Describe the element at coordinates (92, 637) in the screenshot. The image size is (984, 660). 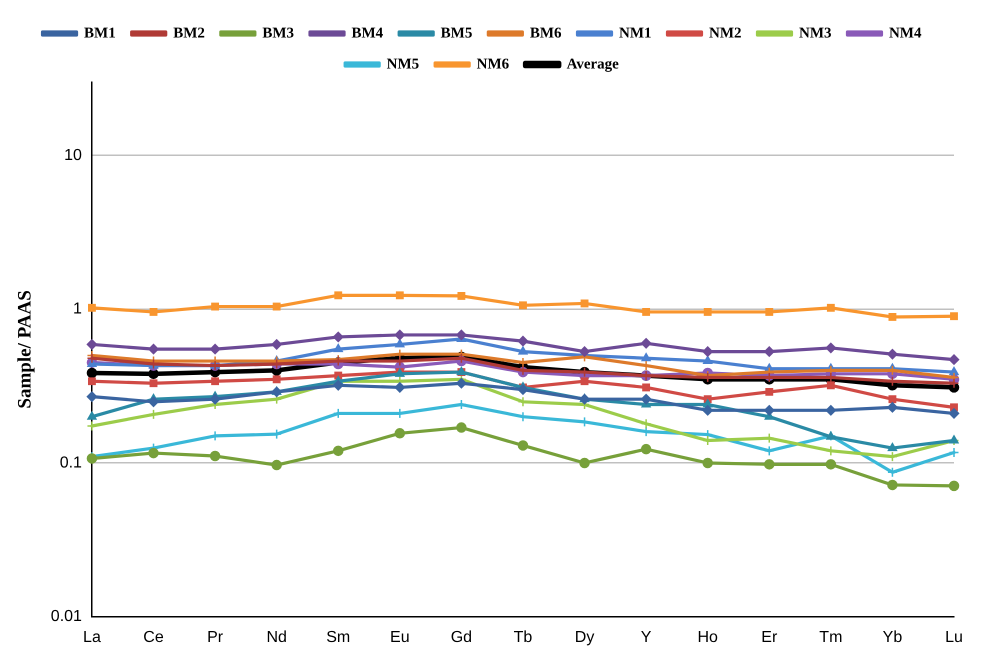
I see `x-tick-label: La` at that location.